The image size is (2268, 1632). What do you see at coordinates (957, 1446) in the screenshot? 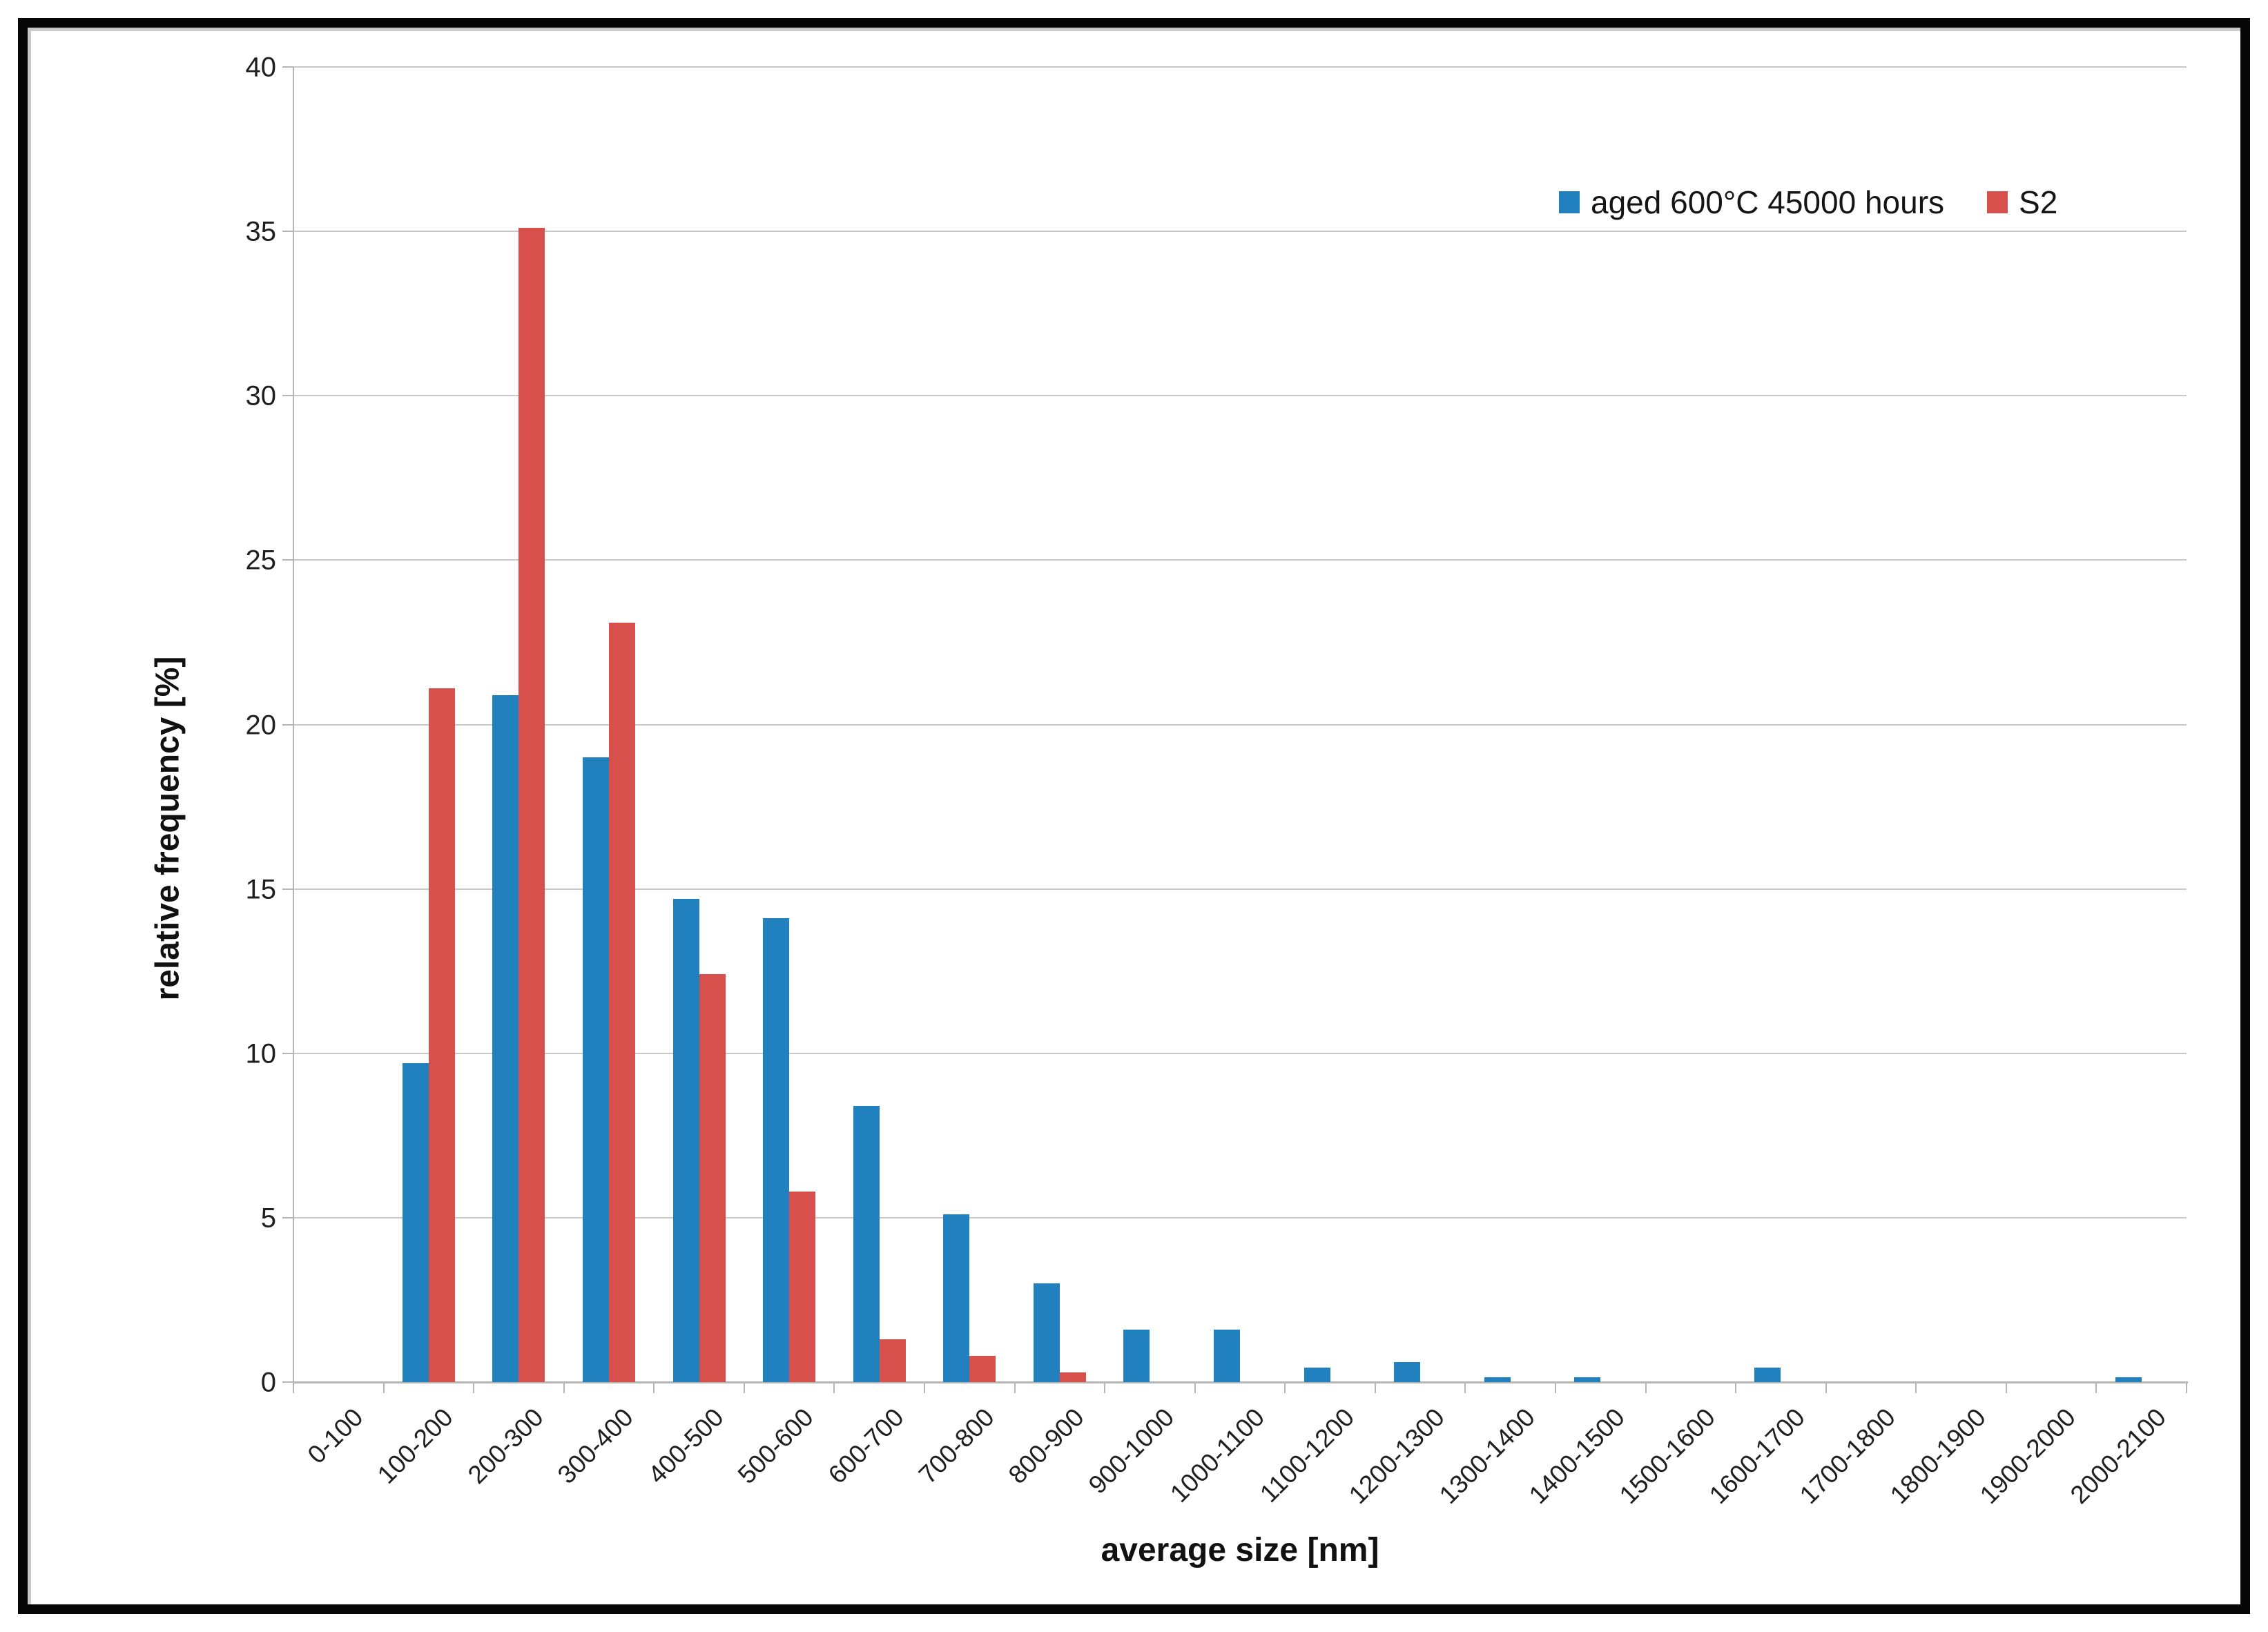
I see `x-tick-label-700-800: 700-800` at bounding box center [957, 1446].